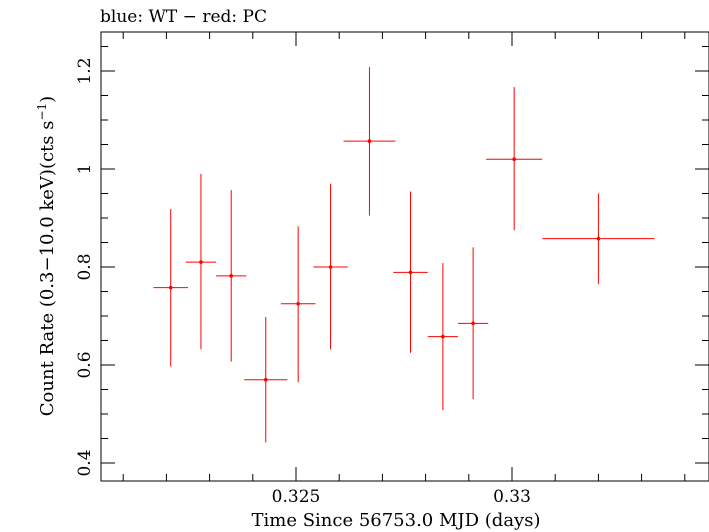 Image resolution: width=709 pixels, height=532 pixels. I want to click on x-tick-label: 0.325, so click(296, 497).